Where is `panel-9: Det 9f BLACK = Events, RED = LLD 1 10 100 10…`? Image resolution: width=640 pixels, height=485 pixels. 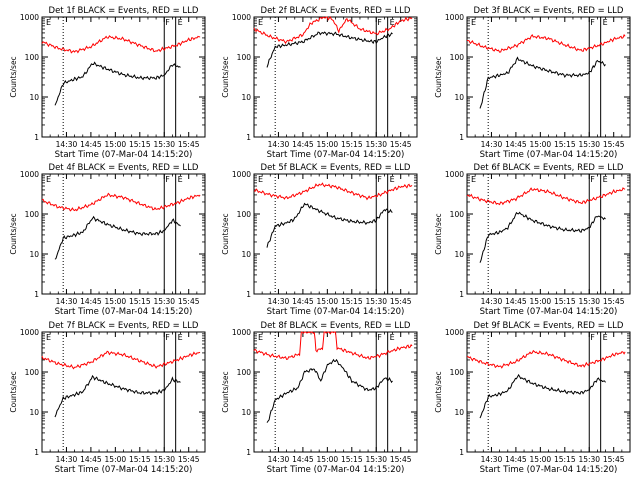 panel-9: Det 9f BLACK = Events, RED = LLD 1 10 100 10… is located at coordinates (532, 398).